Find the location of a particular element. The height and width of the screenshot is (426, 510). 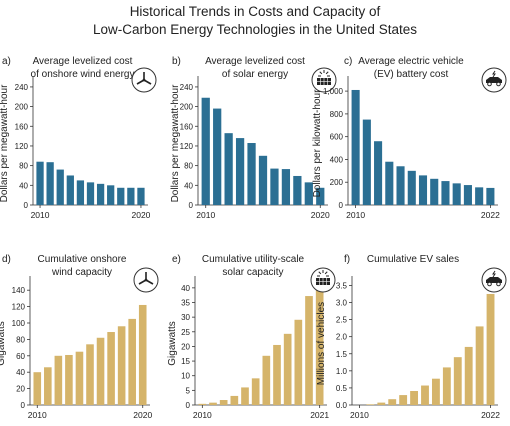

panel-label: c) is located at coordinates (348, 61).